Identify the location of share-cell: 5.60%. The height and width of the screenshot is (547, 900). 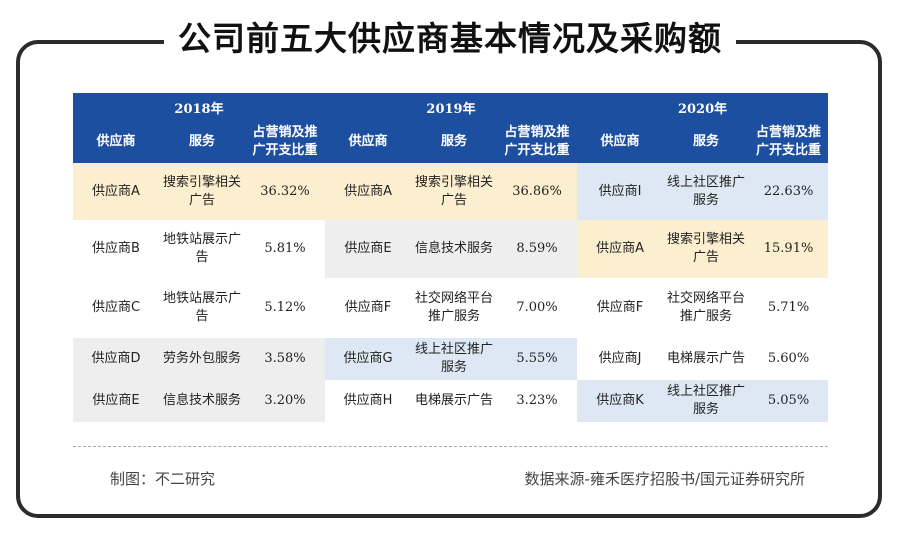
(789, 359).